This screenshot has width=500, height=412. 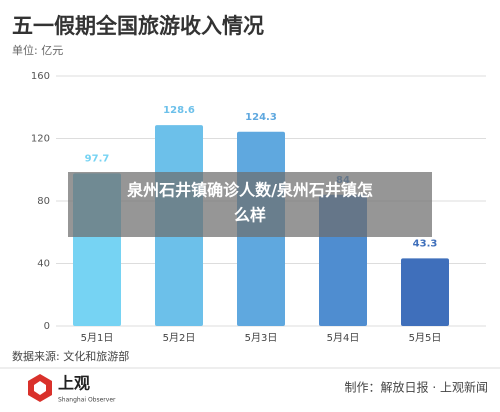 I want to click on logo-subtext: Shanghai Observer, so click(x=87, y=400).